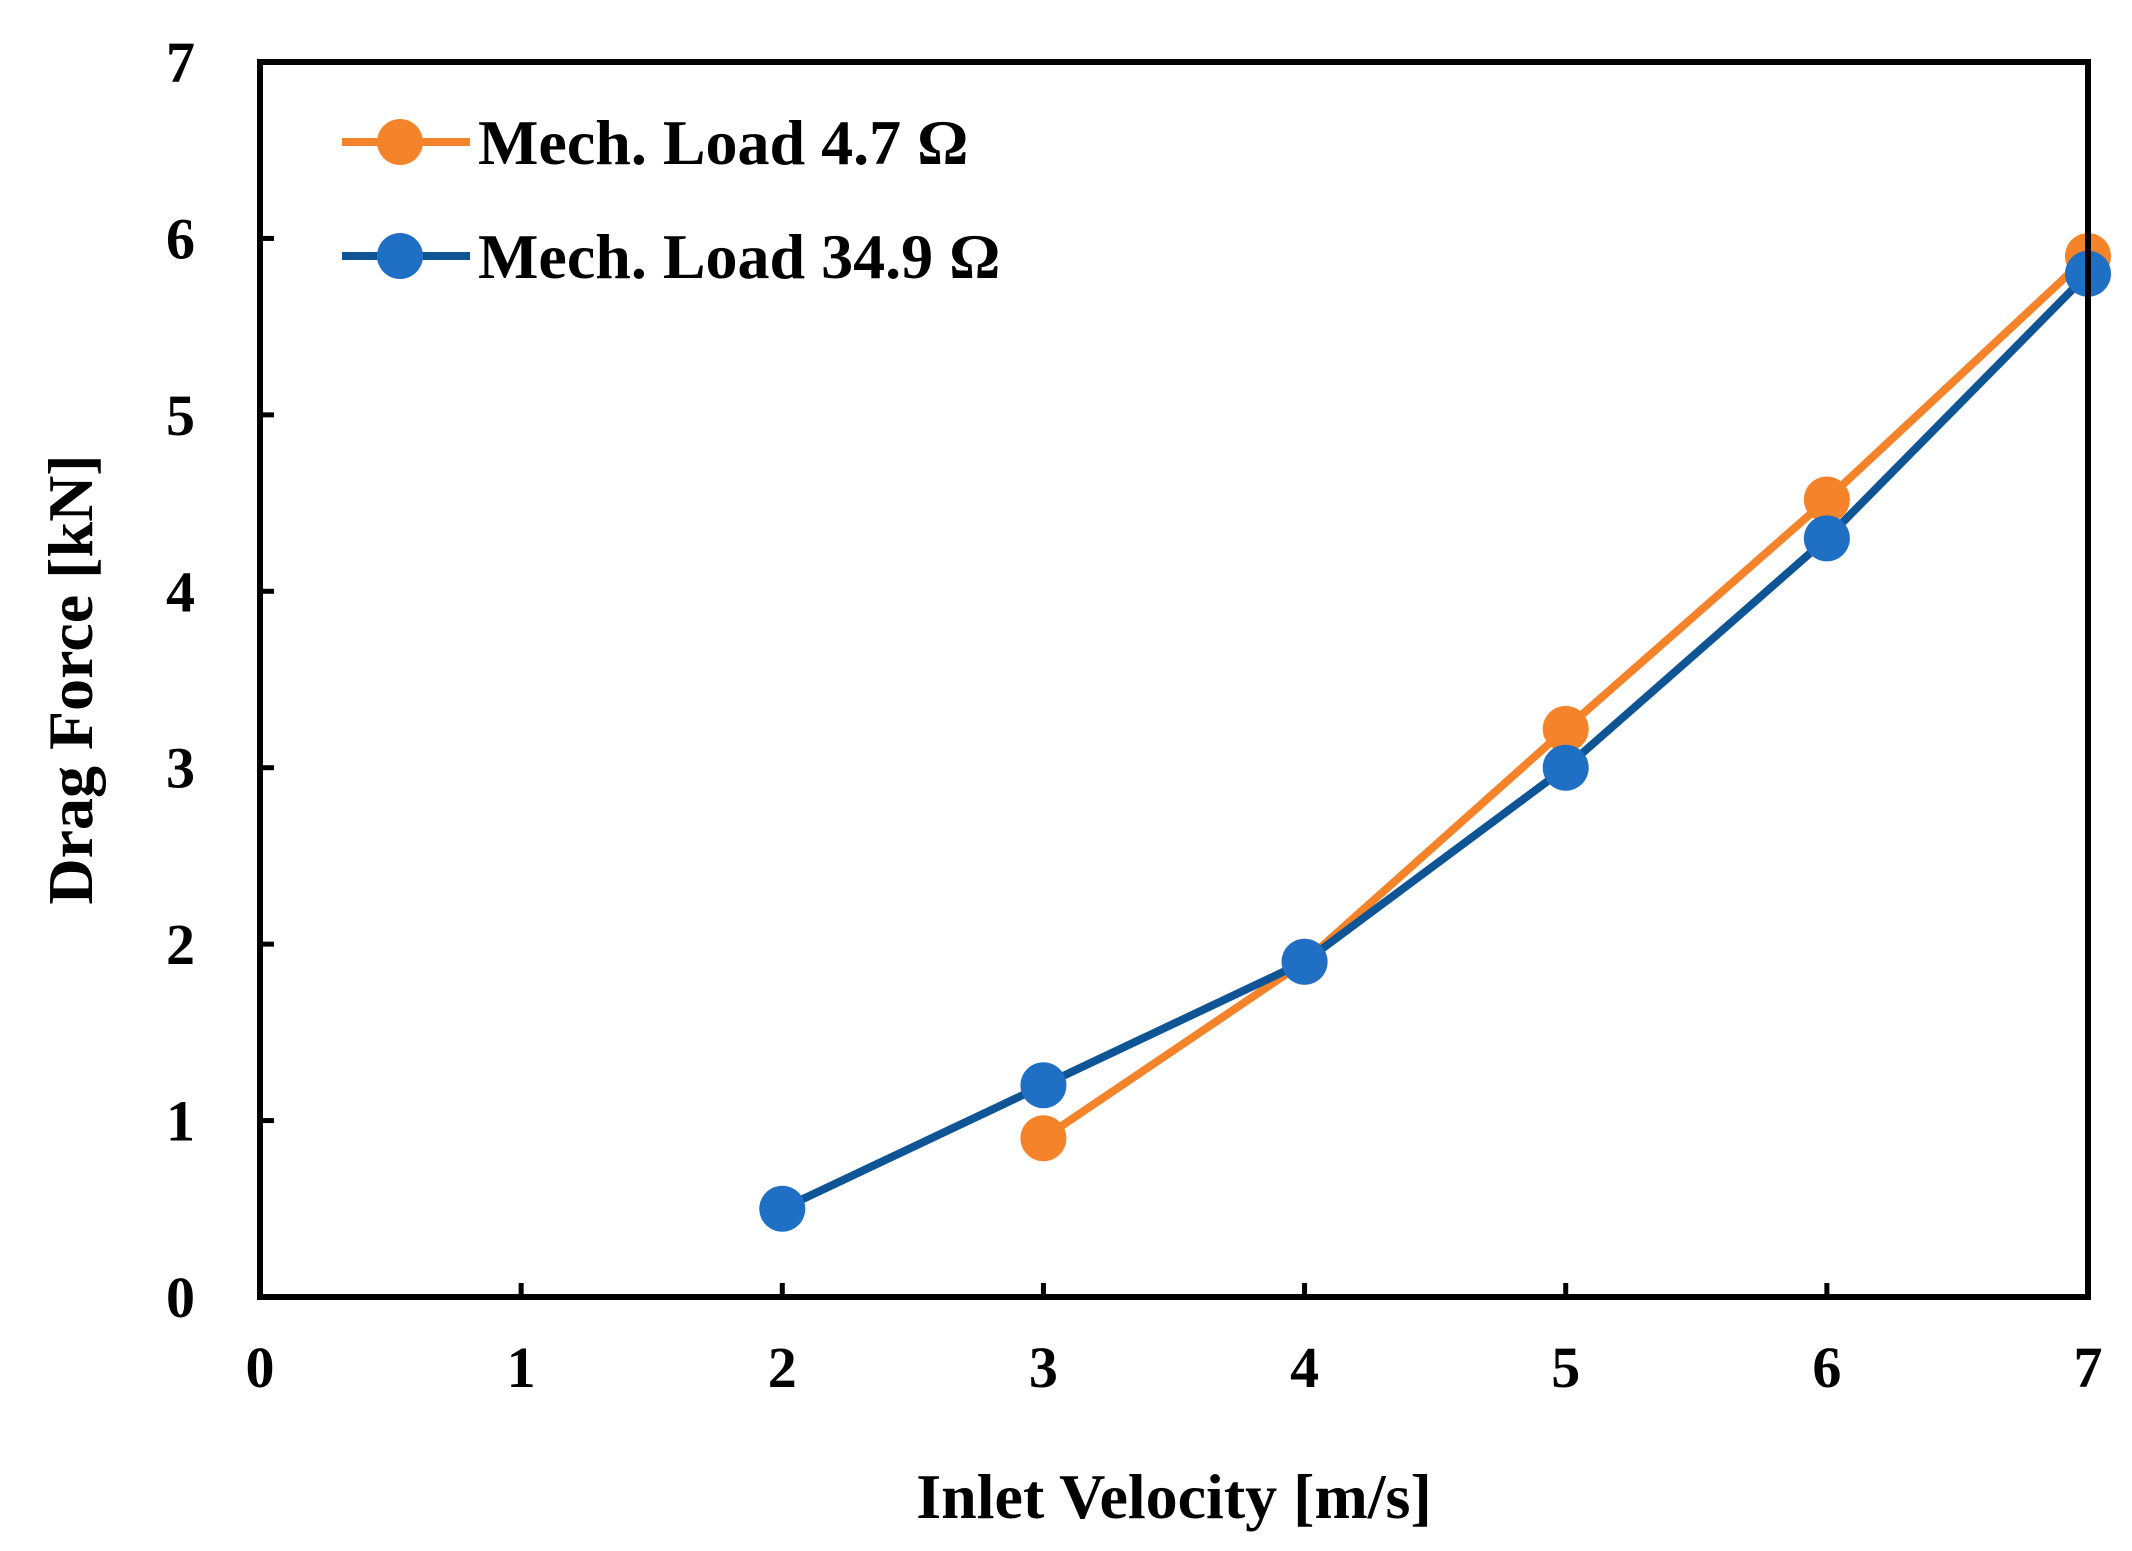 This screenshot has width=2132, height=1551. Describe the element at coordinates (1174, 1496) in the screenshot. I see `x-axis-title: Inlet Velocity [m/s]` at that location.